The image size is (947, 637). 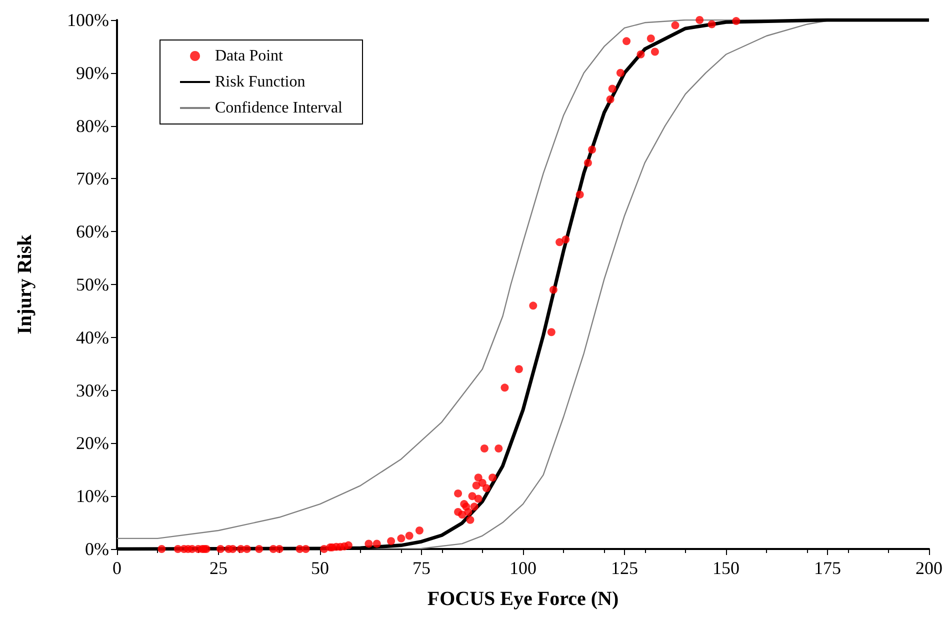 What do you see at coordinates (726, 568) in the screenshot?
I see `x-tick-label: 150` at bounding box center [726, 568].